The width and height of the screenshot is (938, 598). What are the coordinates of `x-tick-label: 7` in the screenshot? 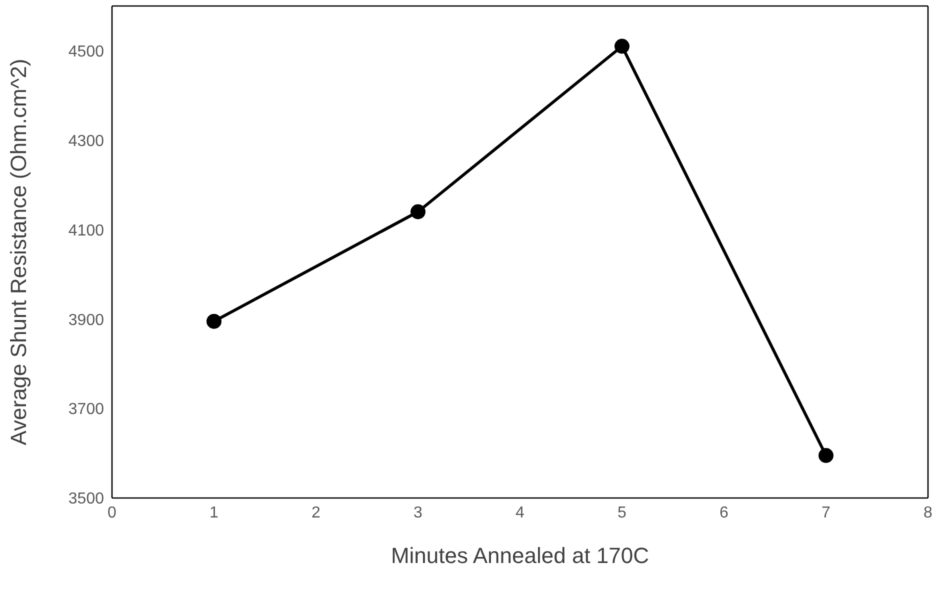 It's located at (826, 513).